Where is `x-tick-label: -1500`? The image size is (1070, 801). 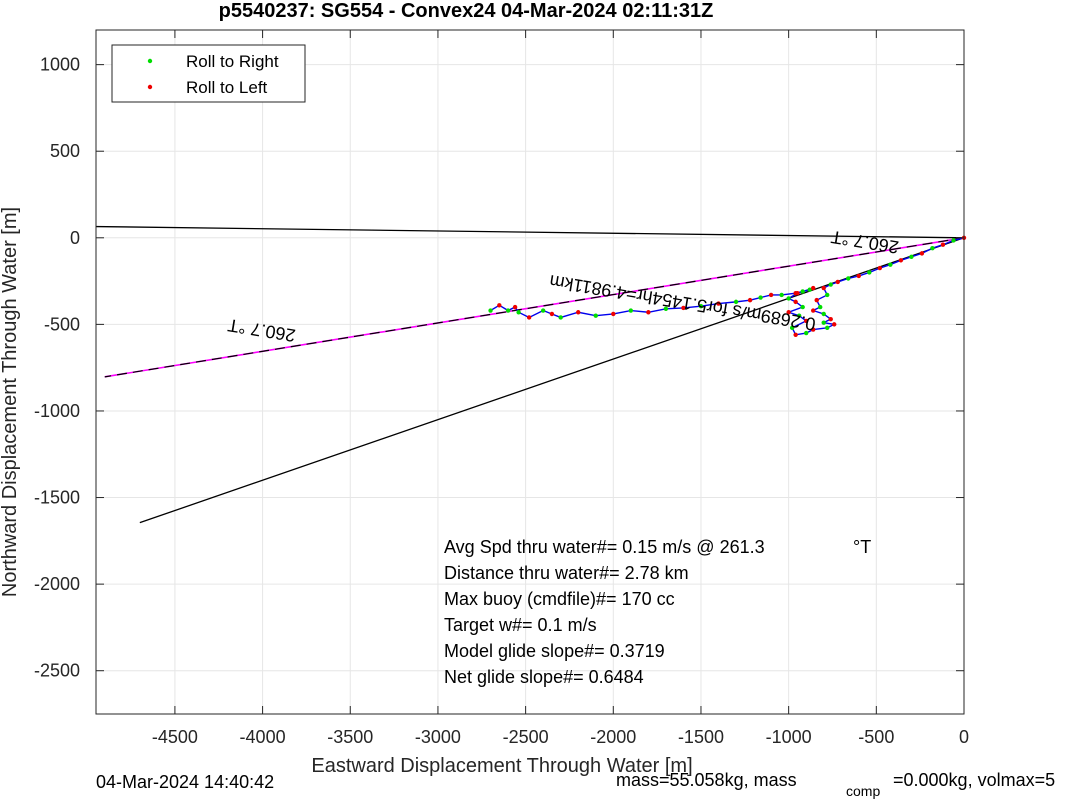 x-tick-label: -1500 is located at coordinates (701, 737).